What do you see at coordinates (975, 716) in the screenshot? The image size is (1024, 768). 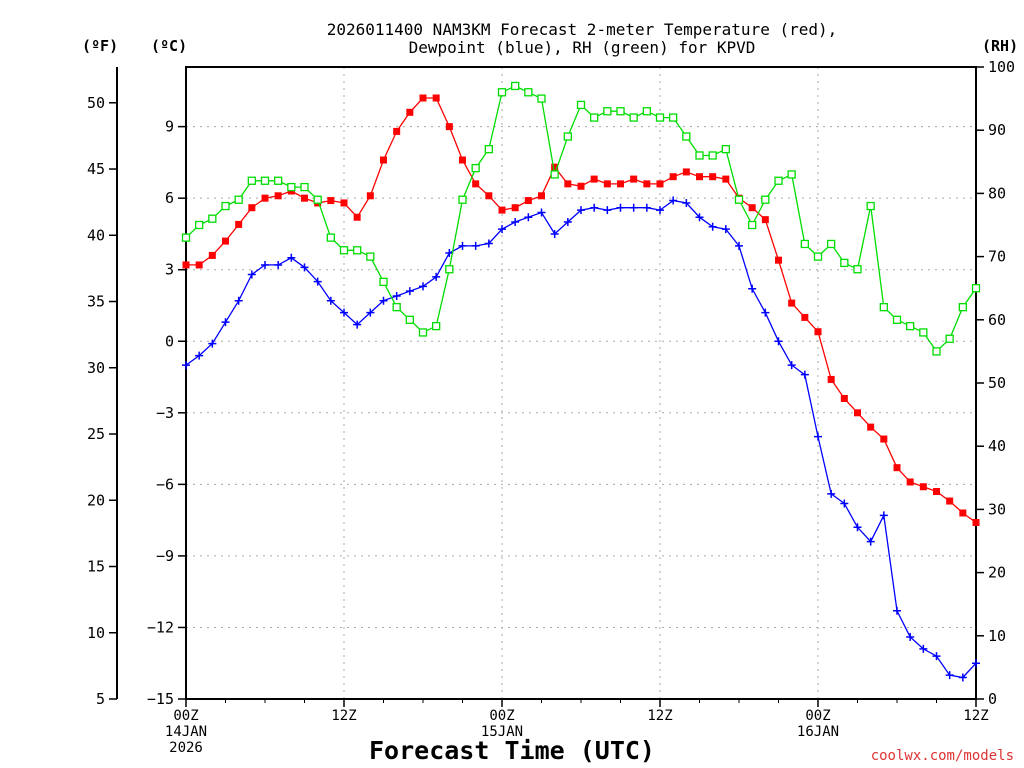 I see `x-tick-label: 12Z` at bounding box center [975, 716].